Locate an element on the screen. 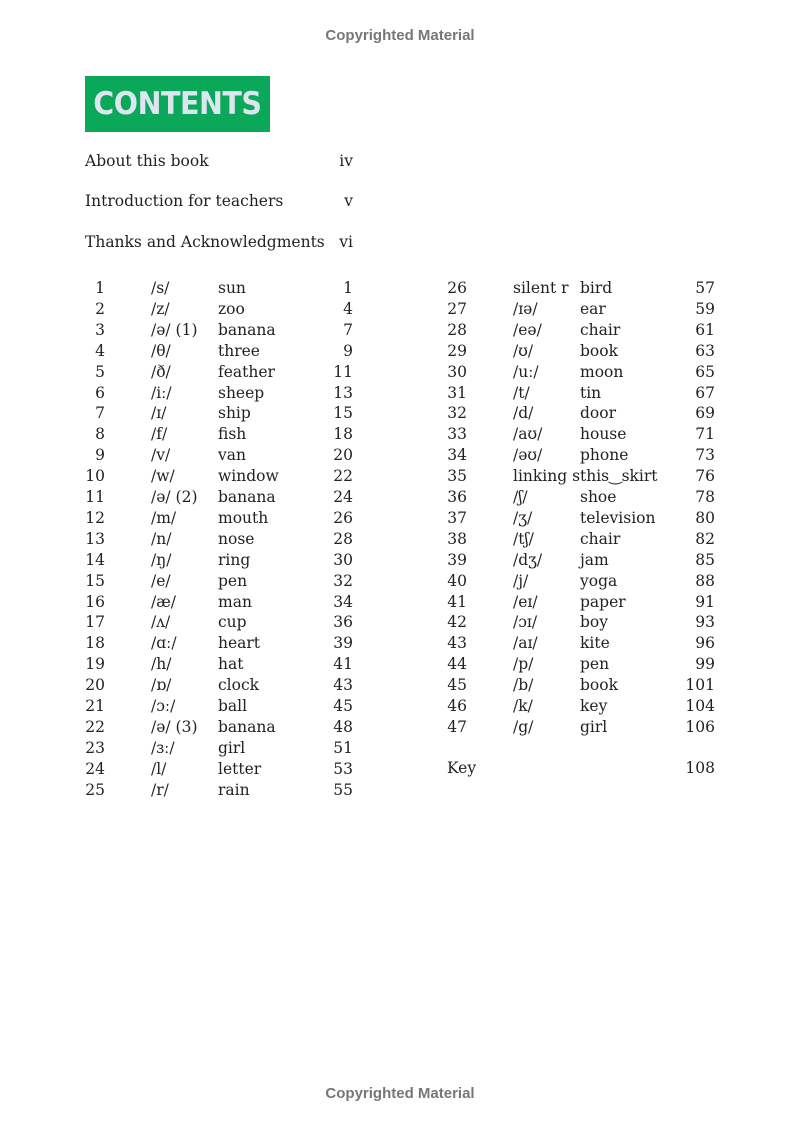 The height and width of the screenshot is (1128, 800). toc-unit-row: 10/w/window 22 is located at coordinates (219, 476).